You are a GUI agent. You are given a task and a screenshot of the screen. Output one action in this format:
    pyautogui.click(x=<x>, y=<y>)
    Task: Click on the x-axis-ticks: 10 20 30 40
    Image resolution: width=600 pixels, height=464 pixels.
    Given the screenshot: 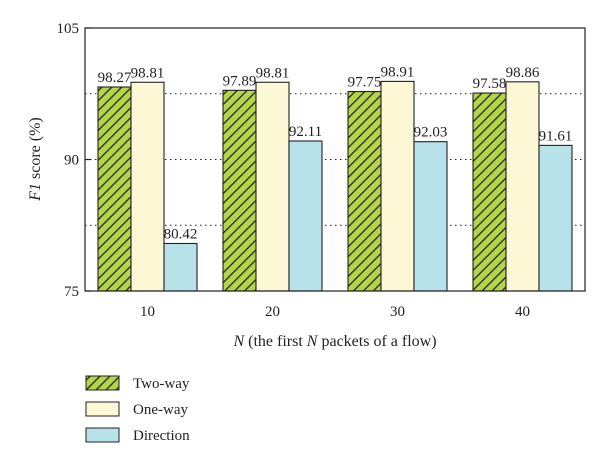 What is the action you would take?
    pyautogui.click(x=335, y=312)
    